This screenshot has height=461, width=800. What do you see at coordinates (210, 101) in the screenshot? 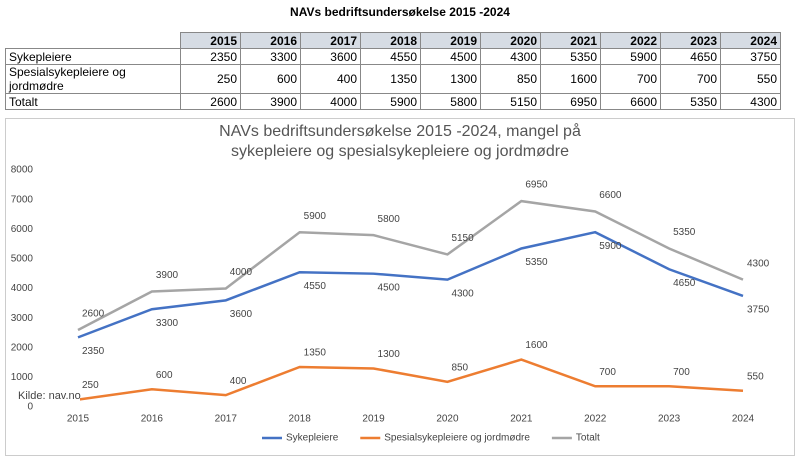
I see `cell: 2600` at bounding box center [210, 101].